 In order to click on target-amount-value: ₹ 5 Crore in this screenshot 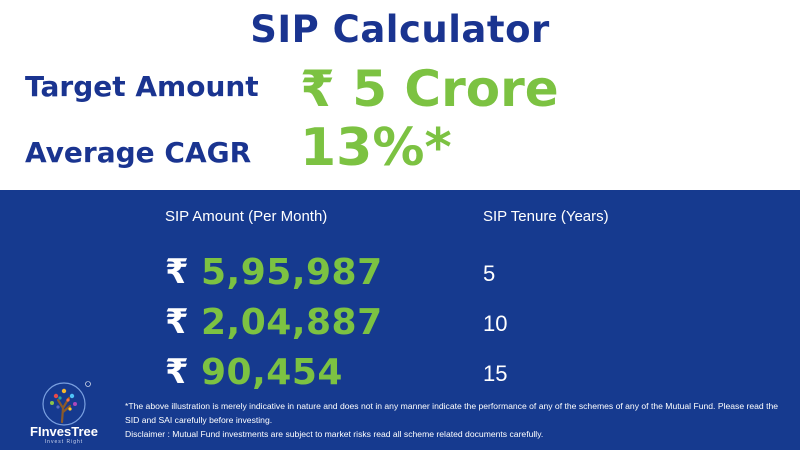, I will do `click(429, 89)`.